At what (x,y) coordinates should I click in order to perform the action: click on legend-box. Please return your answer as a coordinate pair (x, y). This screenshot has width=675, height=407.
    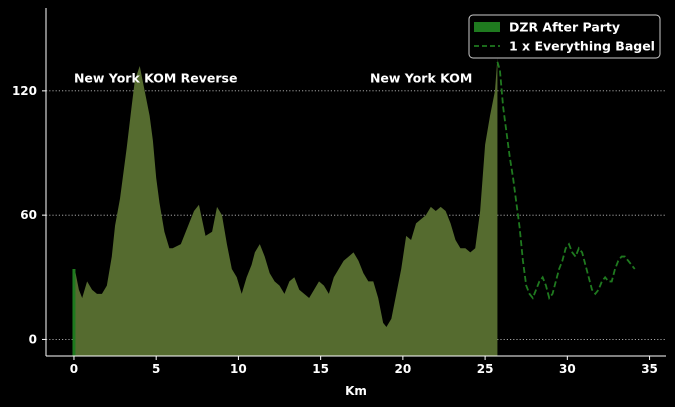
    Looking at the image, I should click on (564, 36).